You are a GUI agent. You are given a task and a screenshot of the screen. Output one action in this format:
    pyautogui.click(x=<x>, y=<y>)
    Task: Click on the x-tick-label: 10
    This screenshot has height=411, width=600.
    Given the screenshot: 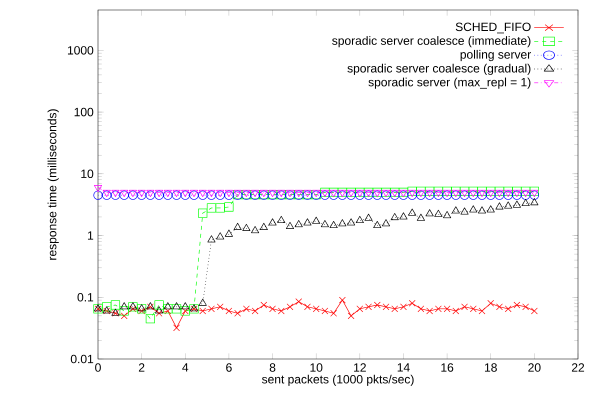 What is the action you would take?
    pyautogui.click(x=316, y=367)
    